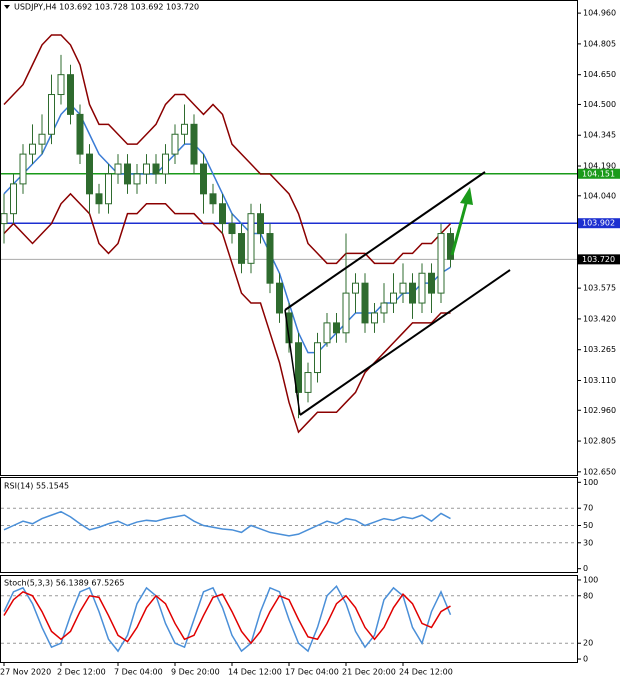 The image size is (620, 683). Describe the element at coordinates (426, 672) in the screenshot. I see `x-tick-label: 24 Dec 12:00` at that location.